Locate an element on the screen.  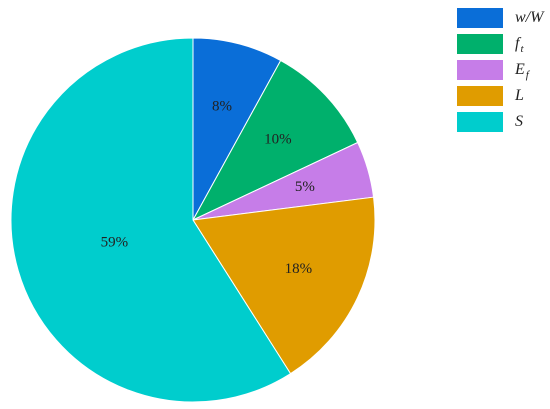
legend-name: w/W is located at coordinates (530, 17).